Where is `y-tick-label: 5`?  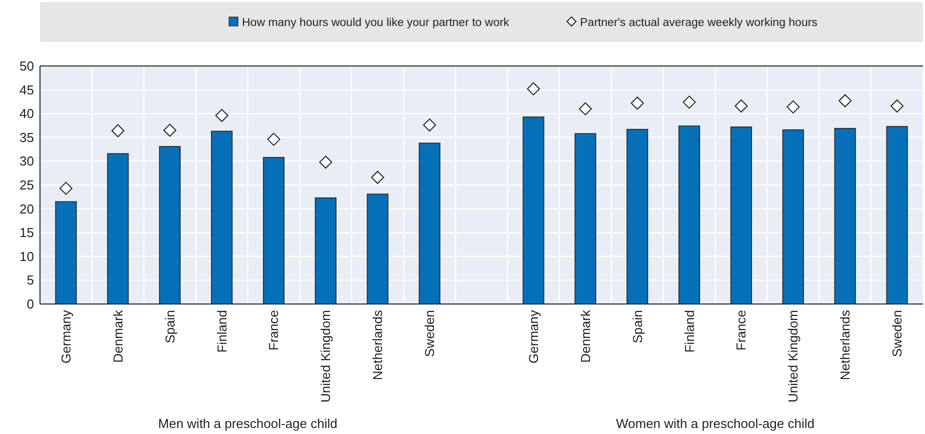
y-tick-label: 5 is located at coordinates (30, 280).